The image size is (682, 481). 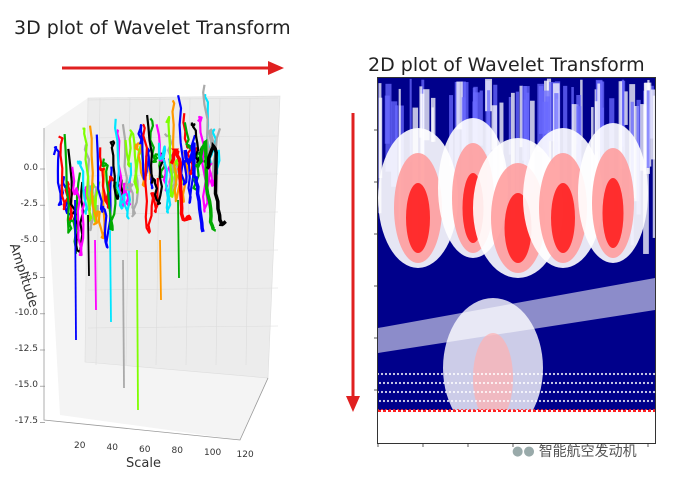 I want to click on gridline, so click(x=218, y=231).